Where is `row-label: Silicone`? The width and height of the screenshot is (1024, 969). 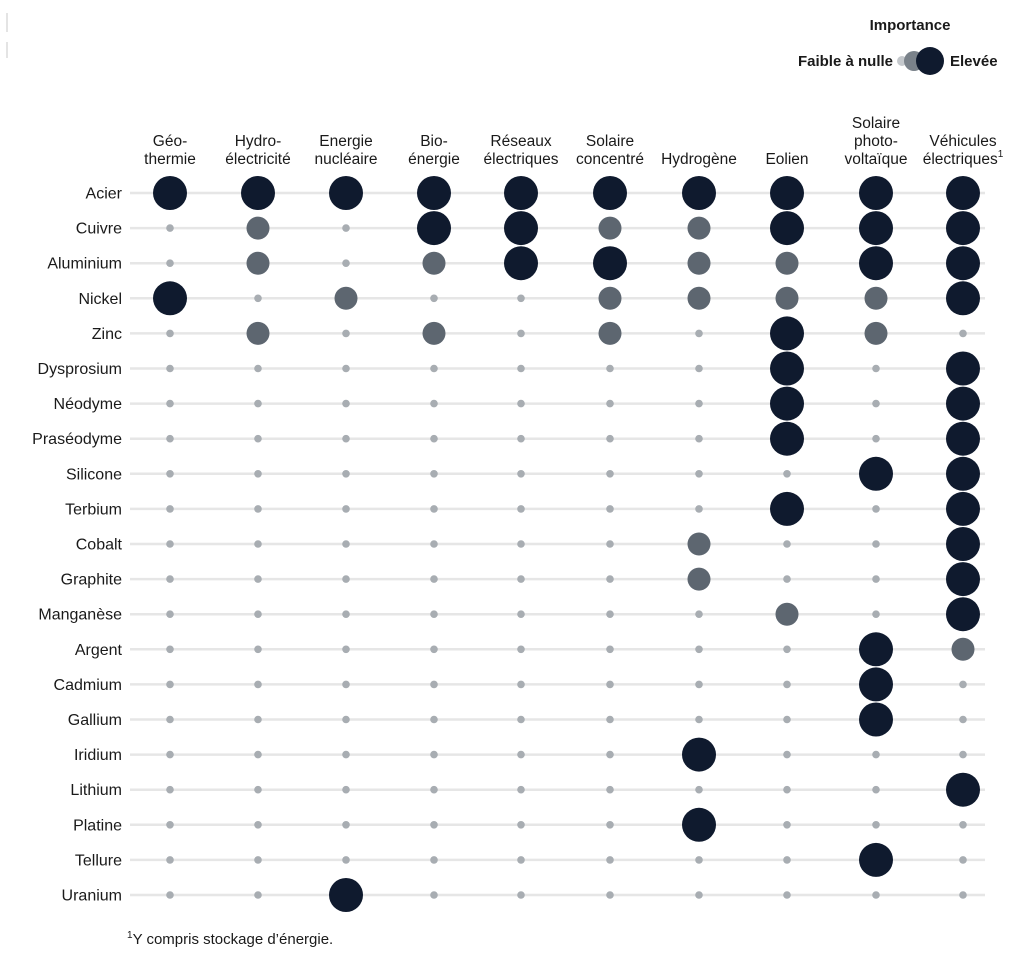 row-label: Silicone is located at coordinates (94, 474).